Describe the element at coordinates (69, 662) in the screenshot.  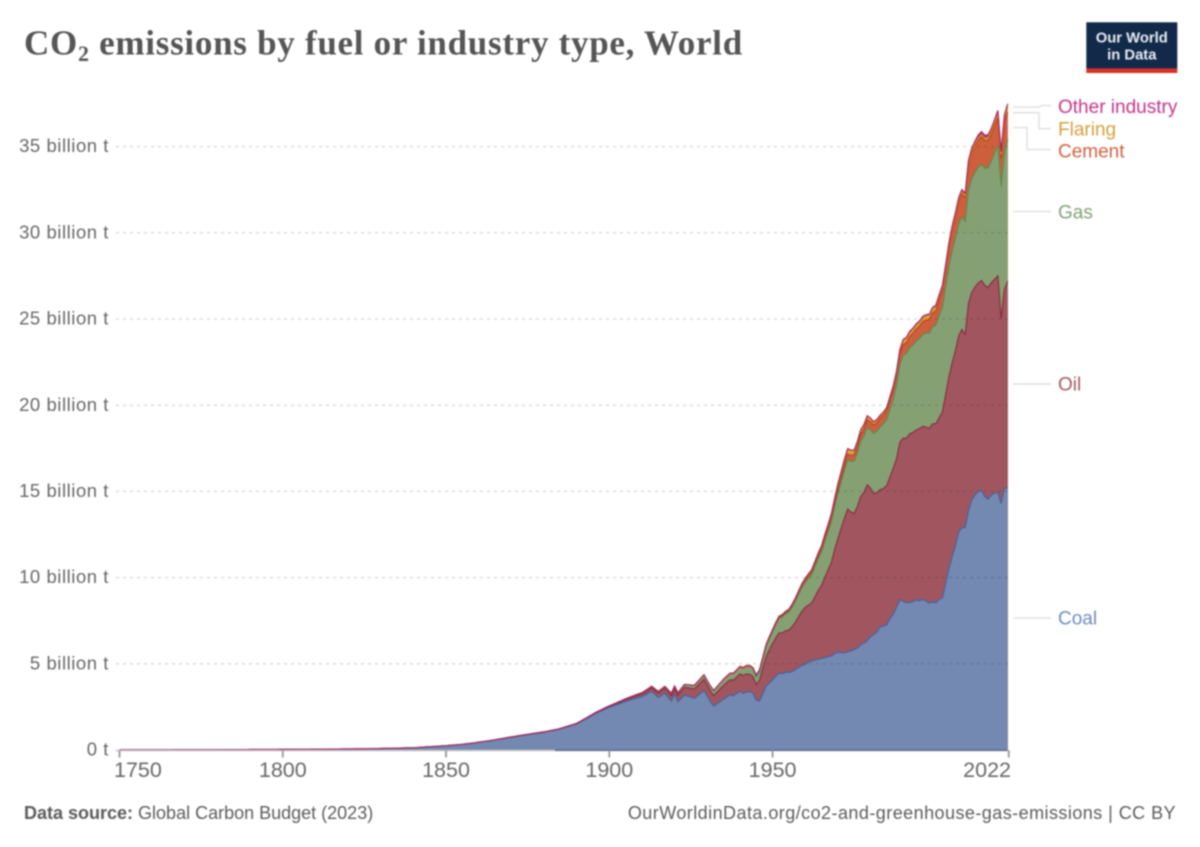
I see `svg-text: 5 billion t` at that location.